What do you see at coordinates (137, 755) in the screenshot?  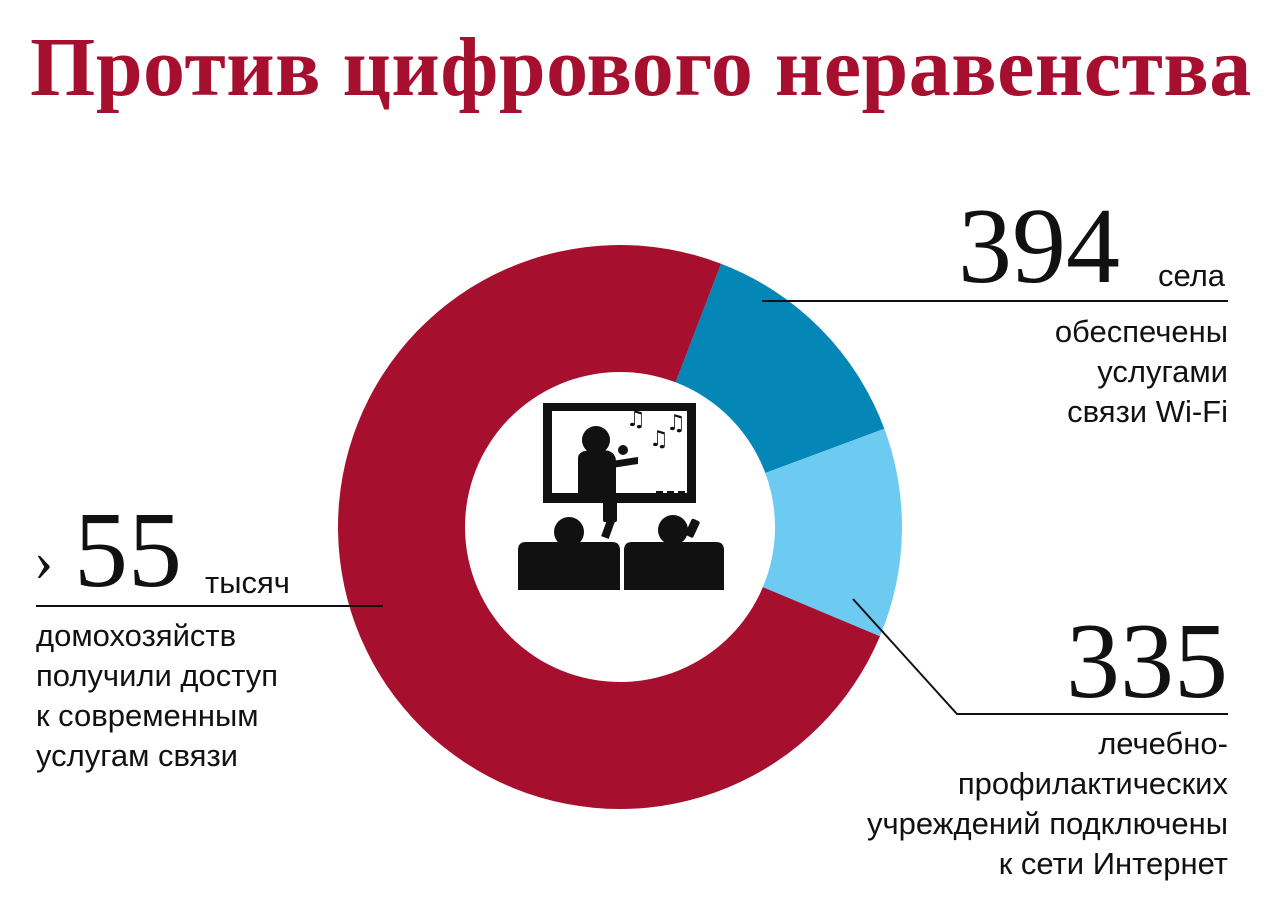 I see `households-line: услугам связи` at bounding box center [137, 755].